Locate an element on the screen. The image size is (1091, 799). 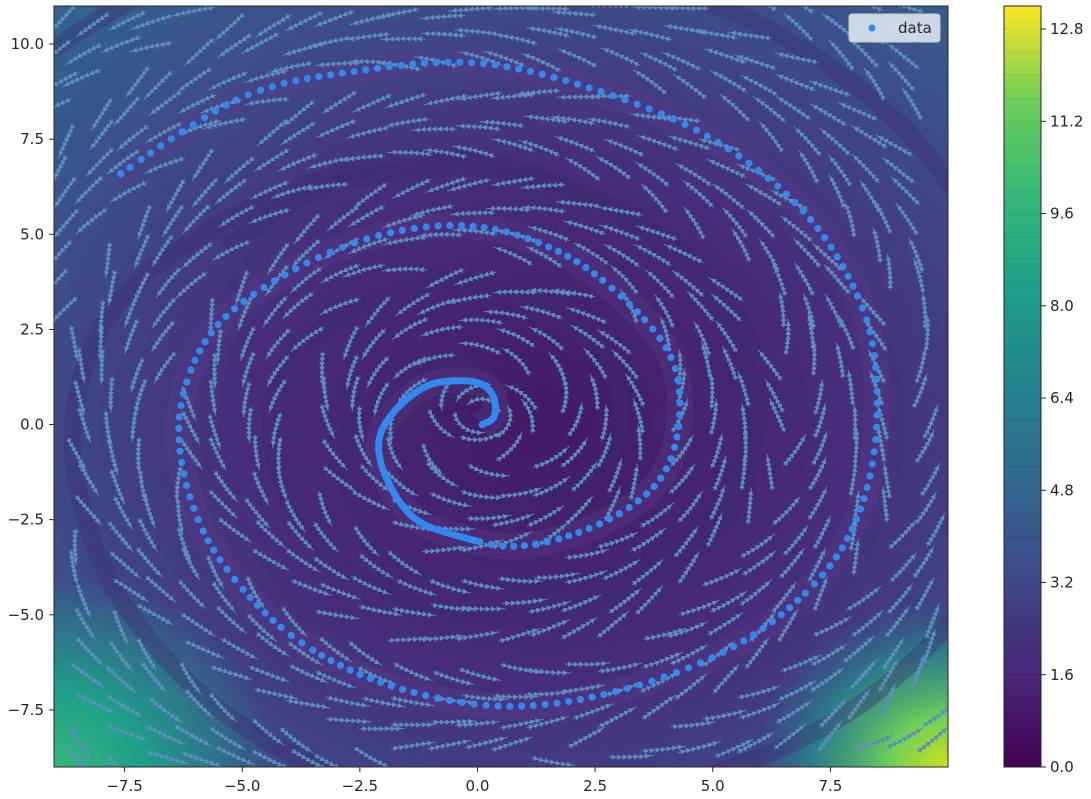
y-tick-label: 10.0 is located at coordinates (27, 44).